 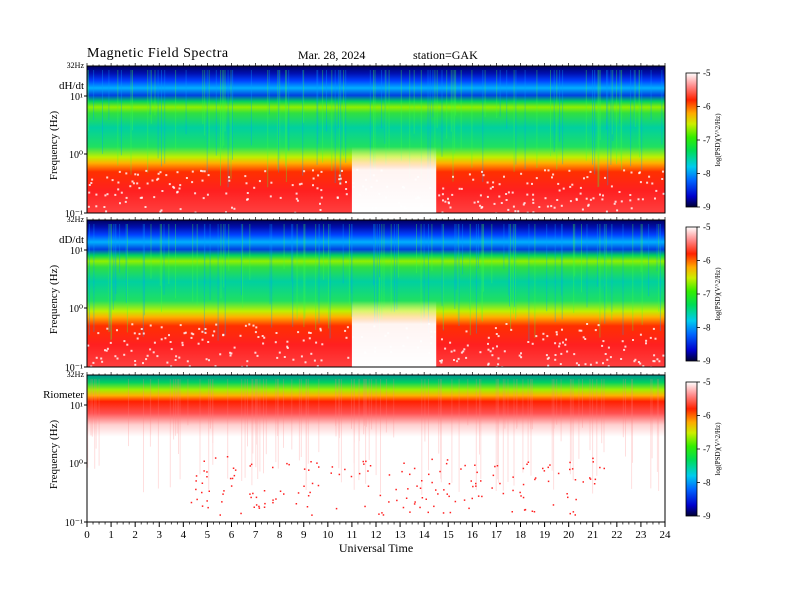 What do you see at coordinates (87, 535) in the screenshot?
I see `xtick-label: 0` at bounding box center [87, 535].